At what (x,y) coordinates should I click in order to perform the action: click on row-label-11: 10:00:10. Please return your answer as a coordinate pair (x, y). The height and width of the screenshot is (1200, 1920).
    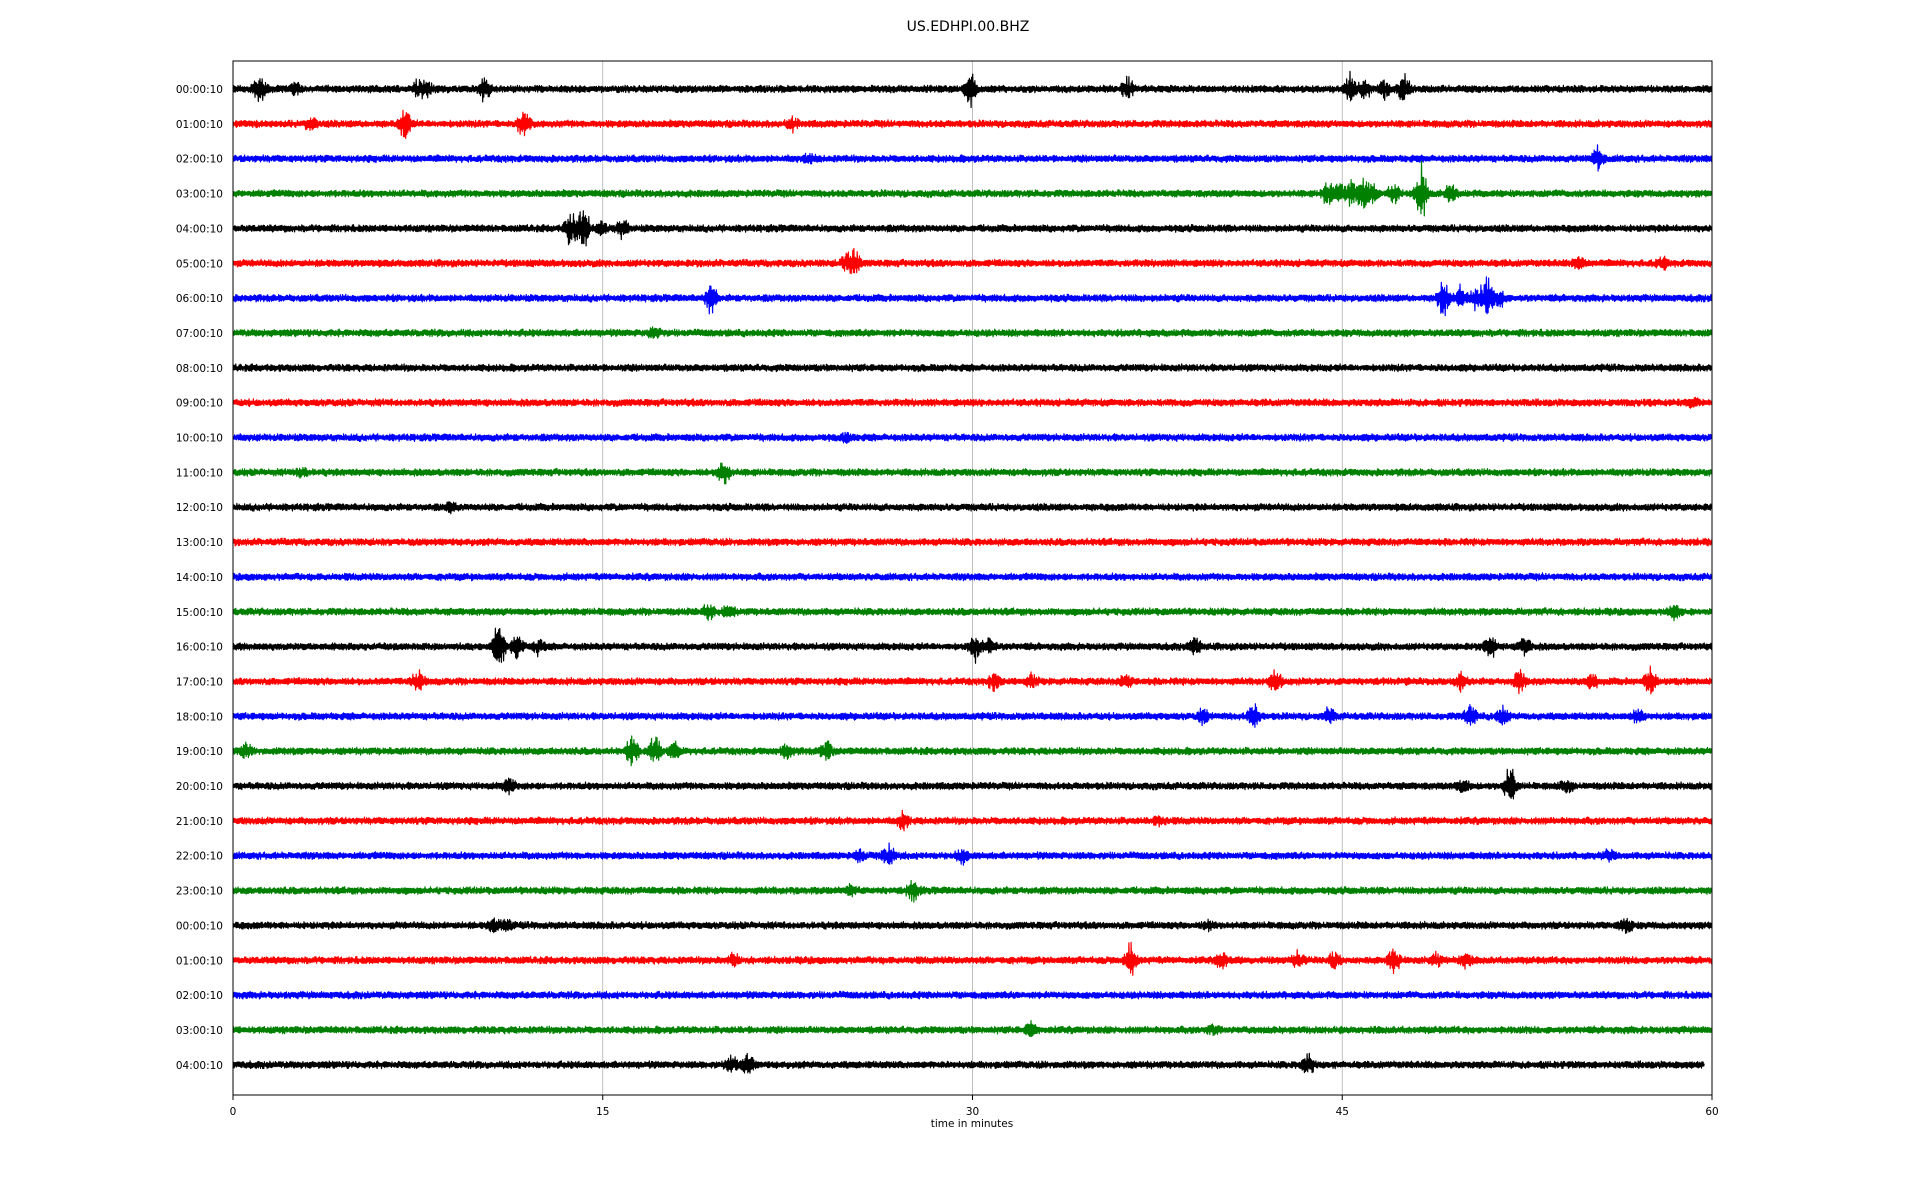
    Looking at the image, I should click on (199, 439).